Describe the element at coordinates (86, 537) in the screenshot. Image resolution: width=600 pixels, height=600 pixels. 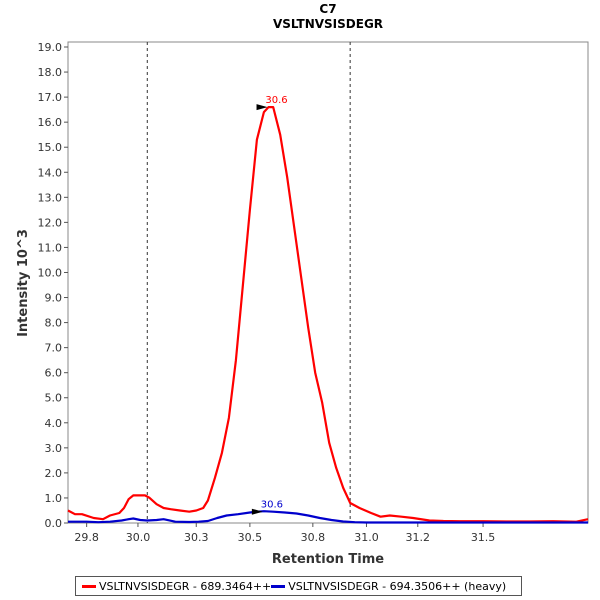
I see `x-tick-label: 29.8` at that location.